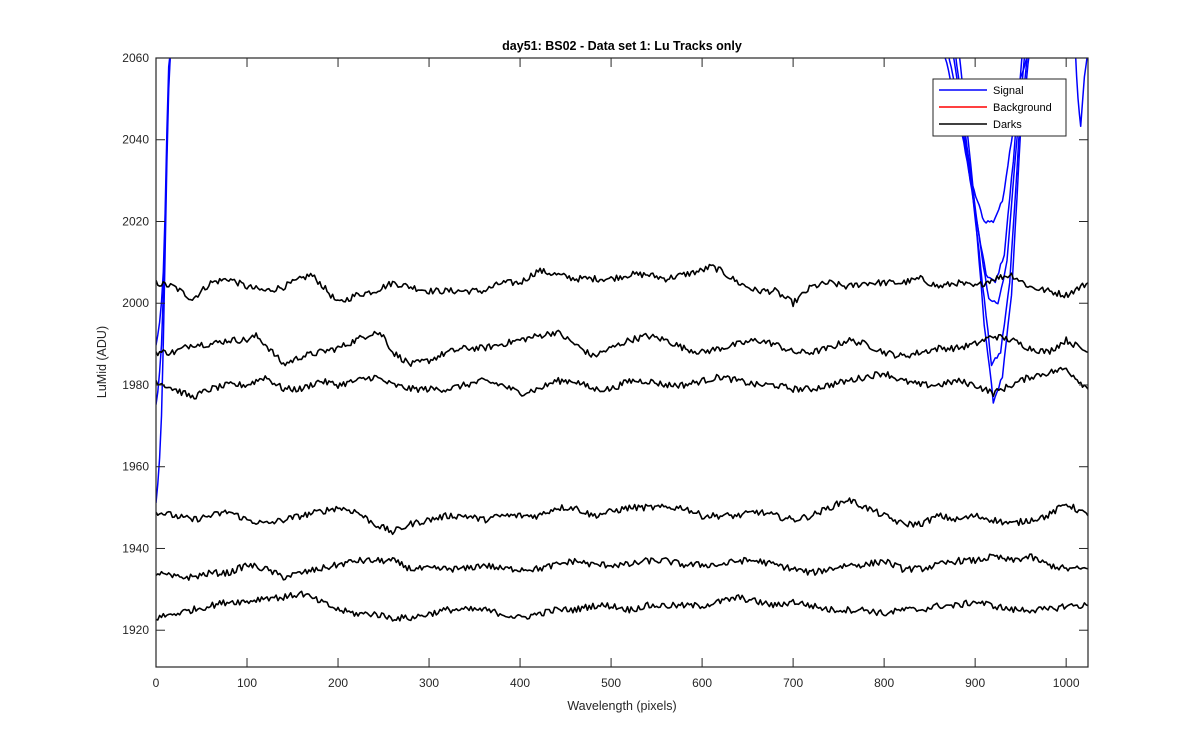 The height and width of the screenshot is (750, 1200). What do you see at coordinates (702, 683) in the screenshot?
I see `x-tick-label: 600` at bounding box center [702, 683].